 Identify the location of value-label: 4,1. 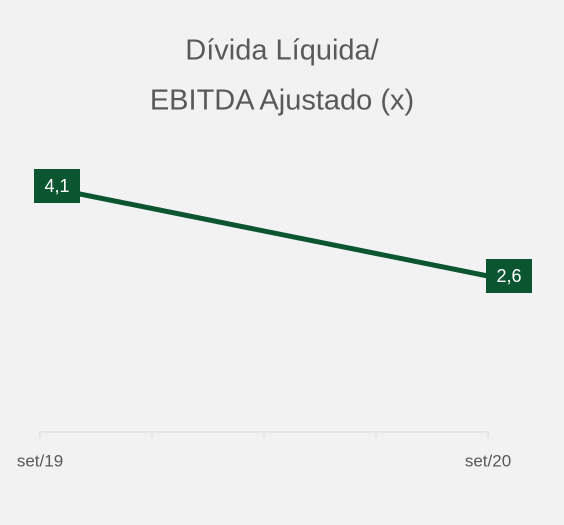
(56, 186).